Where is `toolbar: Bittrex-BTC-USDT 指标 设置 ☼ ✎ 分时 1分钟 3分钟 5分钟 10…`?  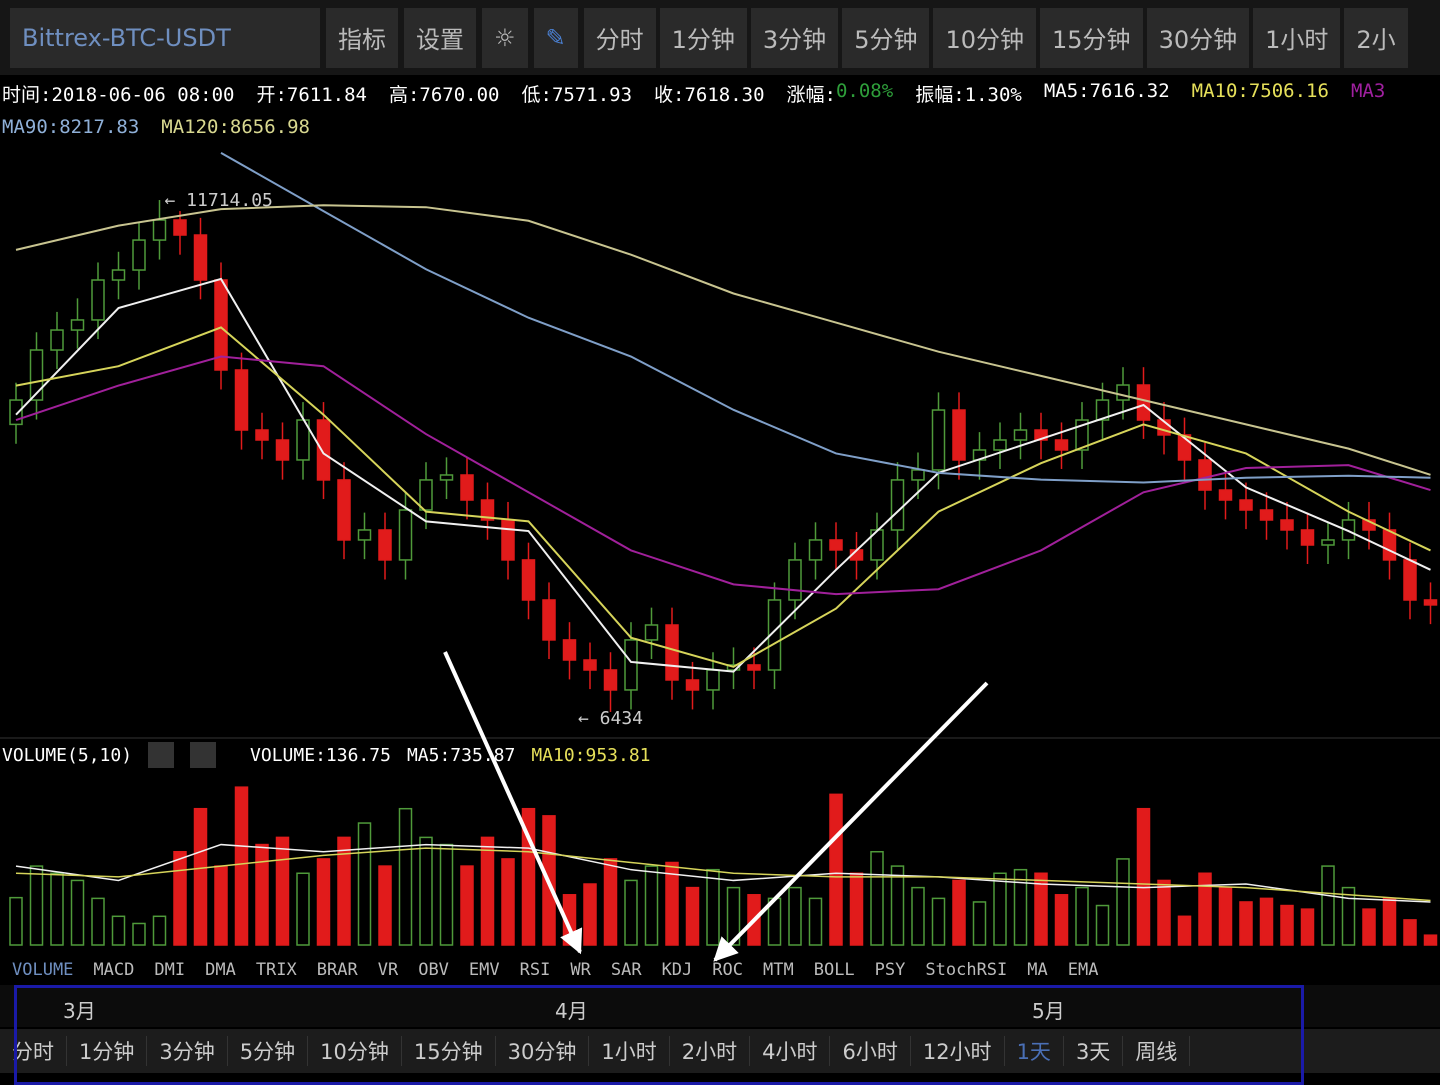 toolbar: Bittrex-BTC-USDT 指标 设置 ☼ ✎ 分时 1分钟 3分钟 5分钟 10… is located at coordinates (720, 37).